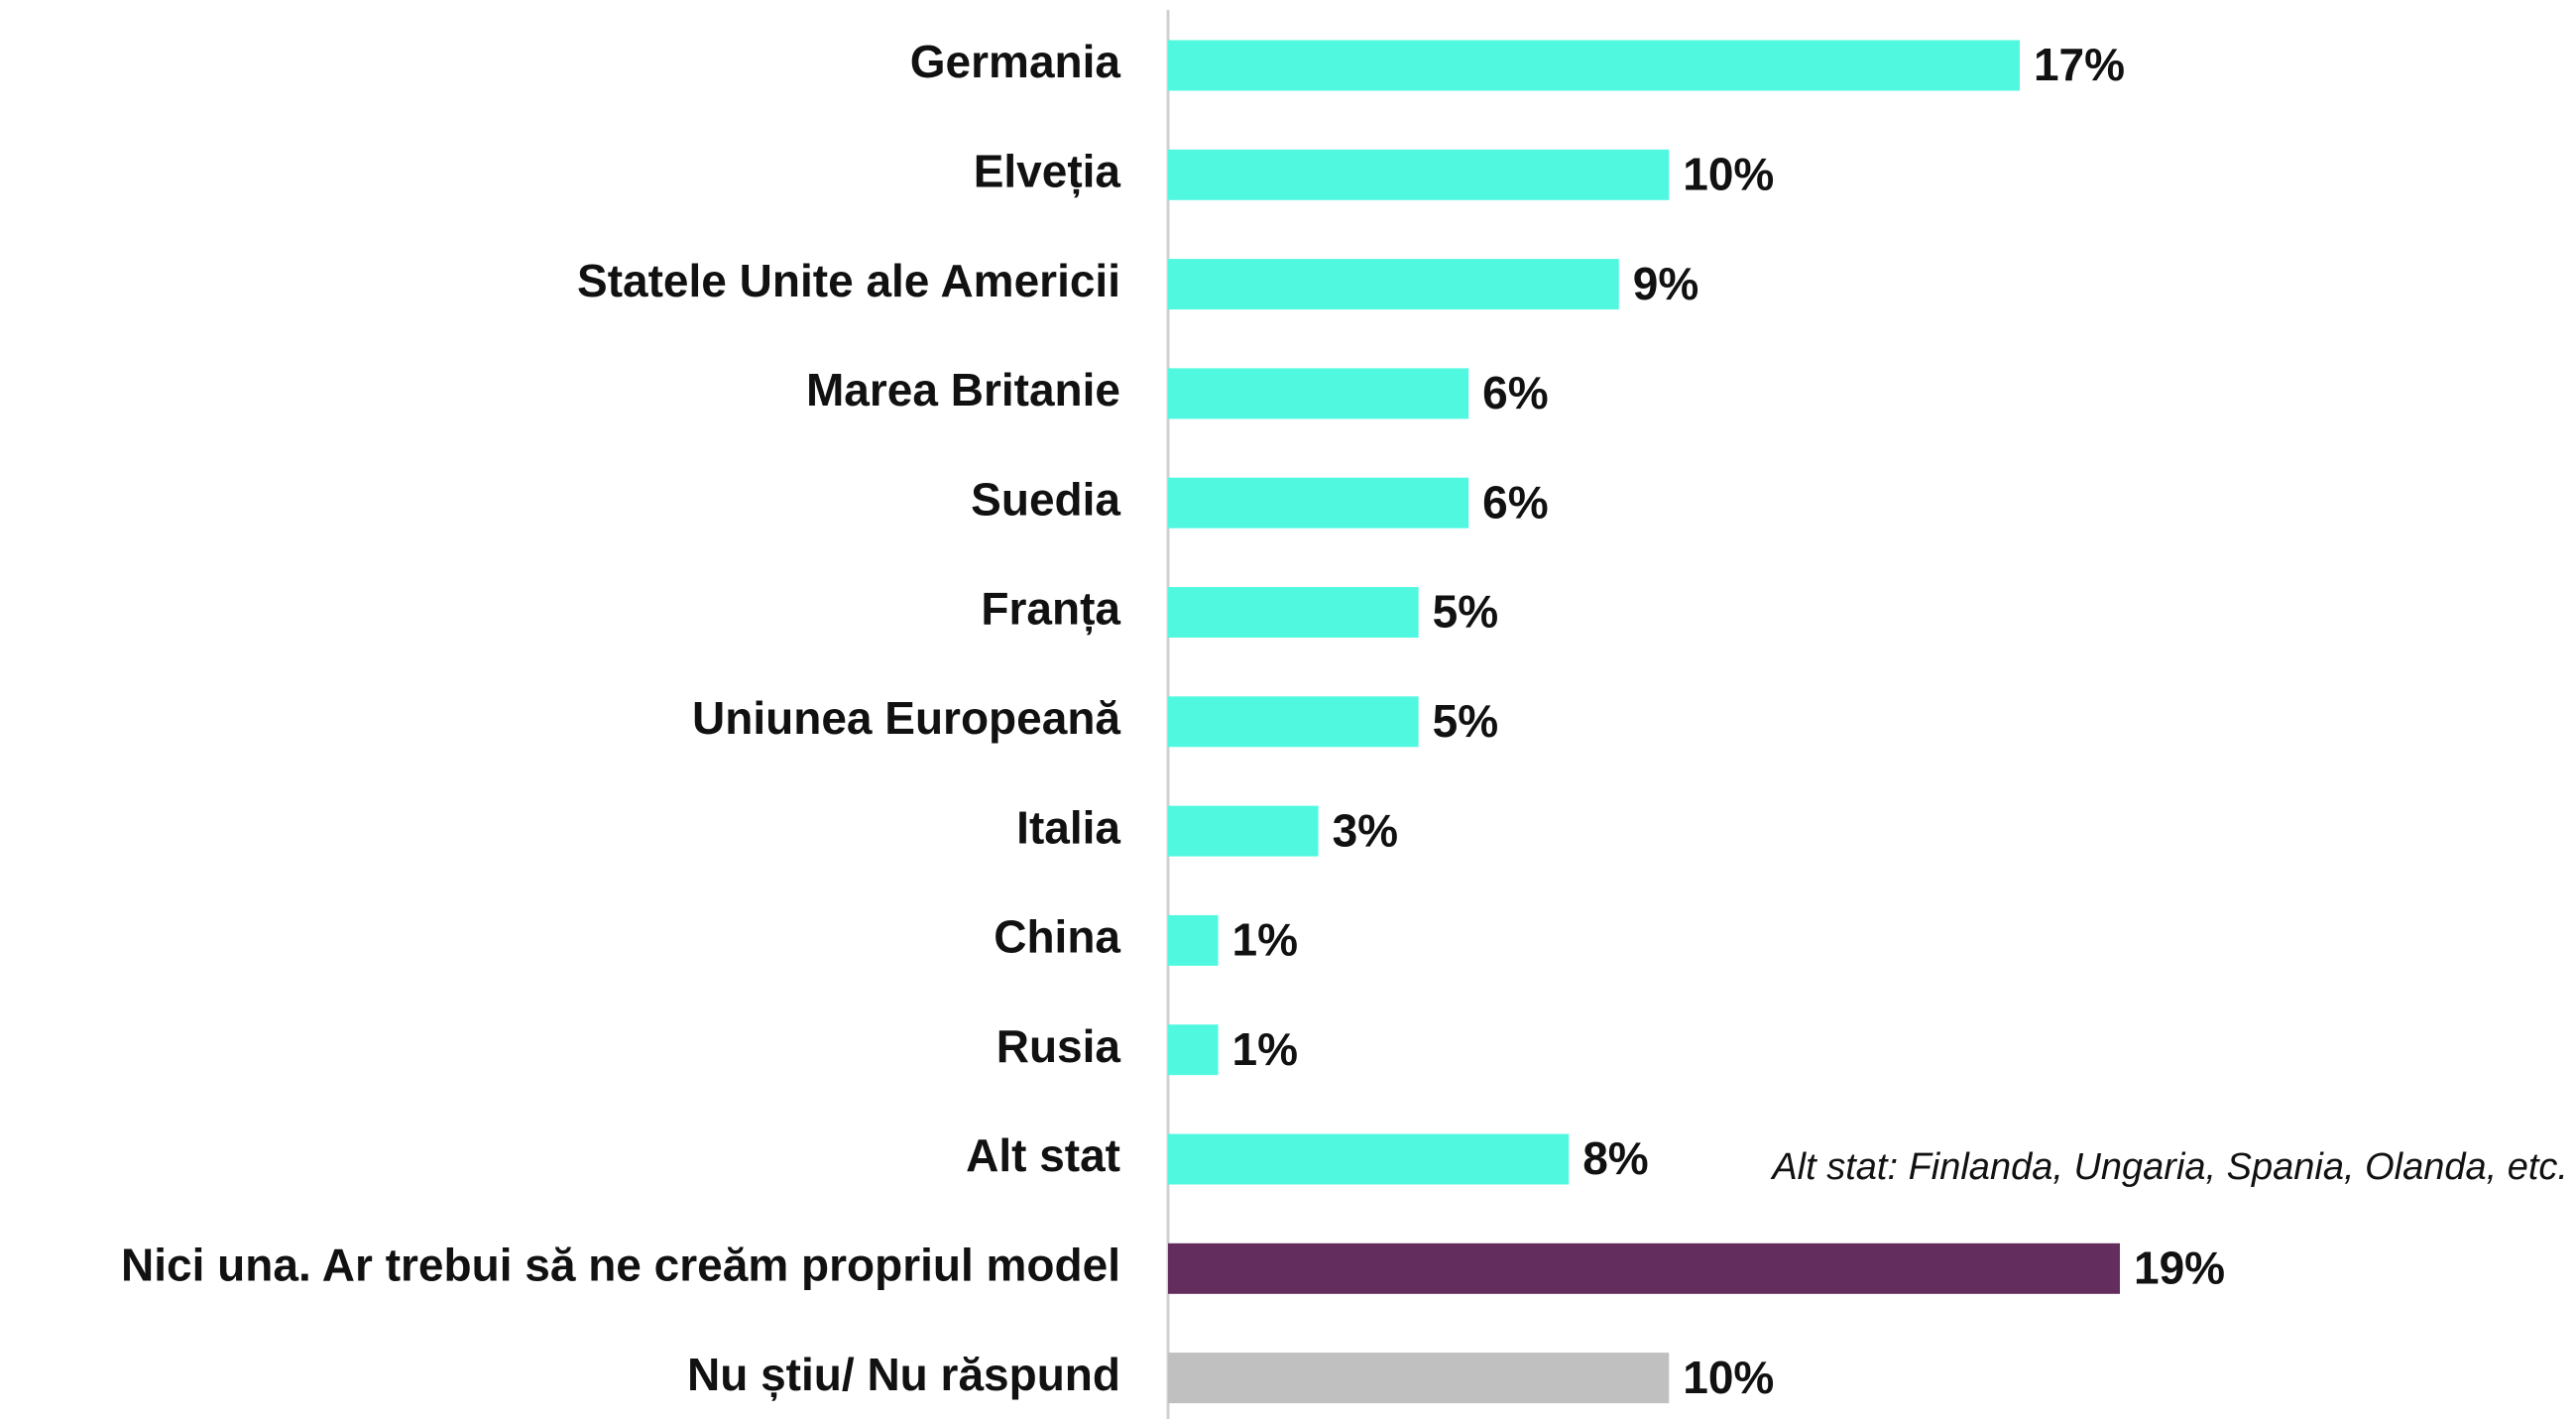 The height and width of the screenshot is (1419, 2576). Describe the element at coordinates (903, 1375) in the screenshot. I see `category-label: Nu știu/ Nu răspund` at that location.